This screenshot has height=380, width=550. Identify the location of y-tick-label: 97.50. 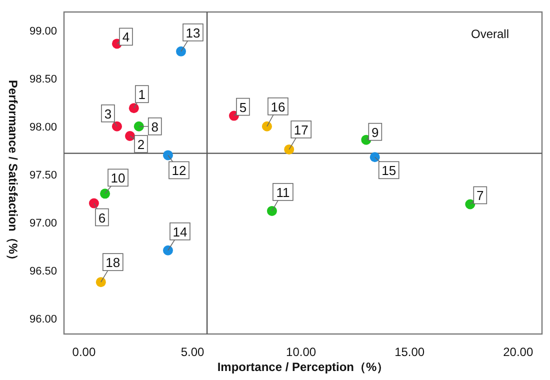
(43, 175).